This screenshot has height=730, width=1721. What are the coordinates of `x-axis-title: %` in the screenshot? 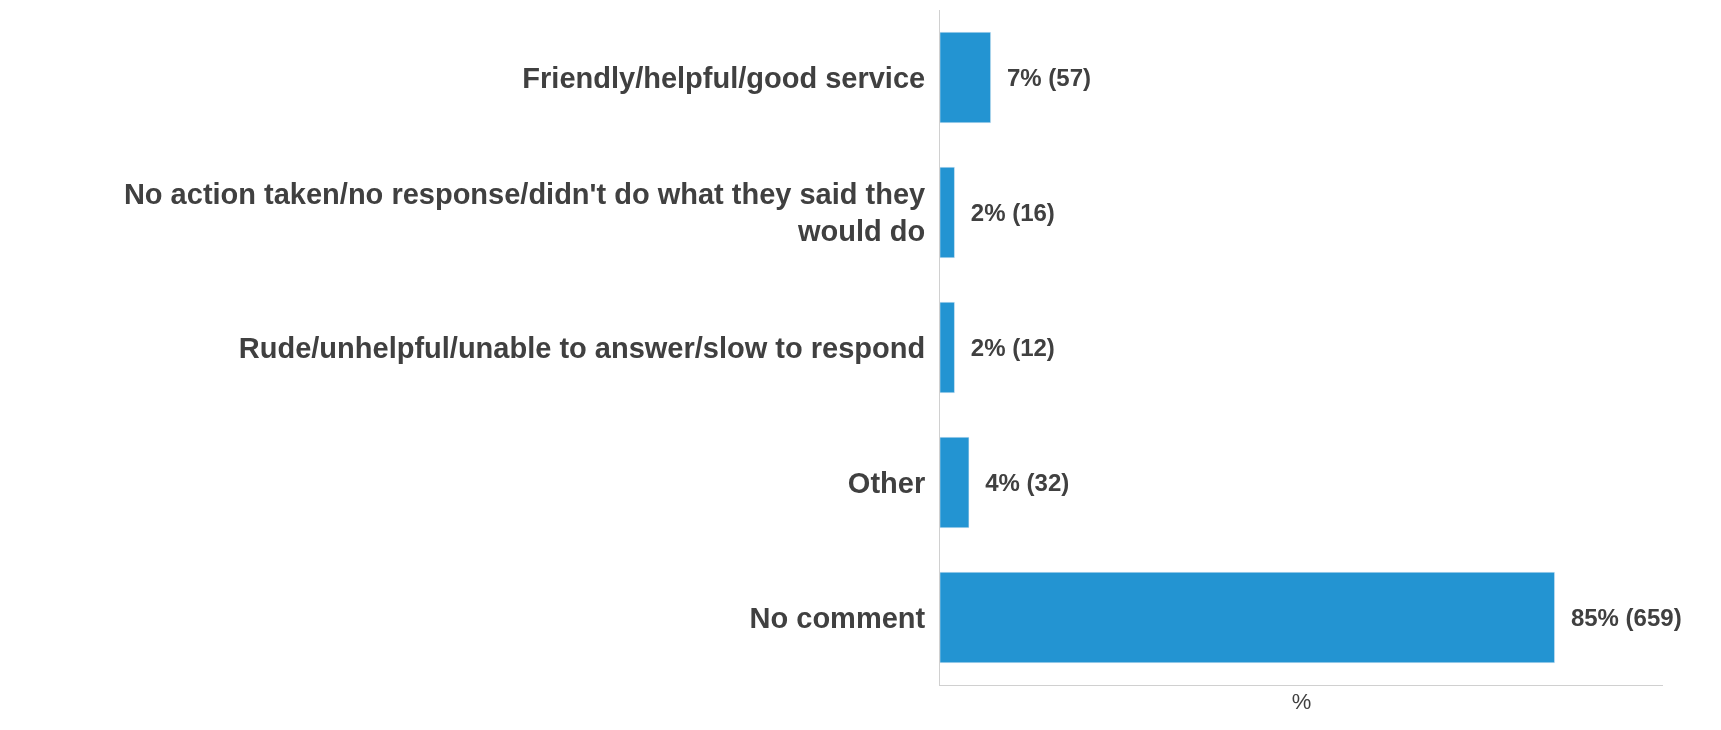 It's located at (1301, 701).